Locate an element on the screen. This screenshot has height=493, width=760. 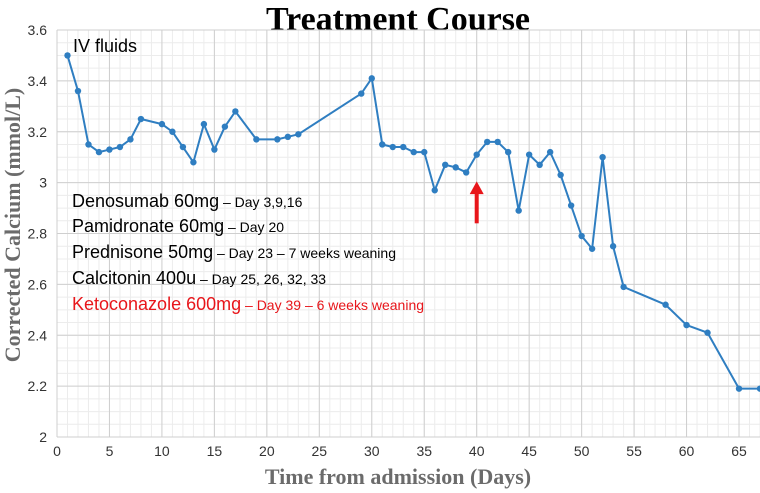
y-tick-label: 2 is located at coordinates (43, 437).